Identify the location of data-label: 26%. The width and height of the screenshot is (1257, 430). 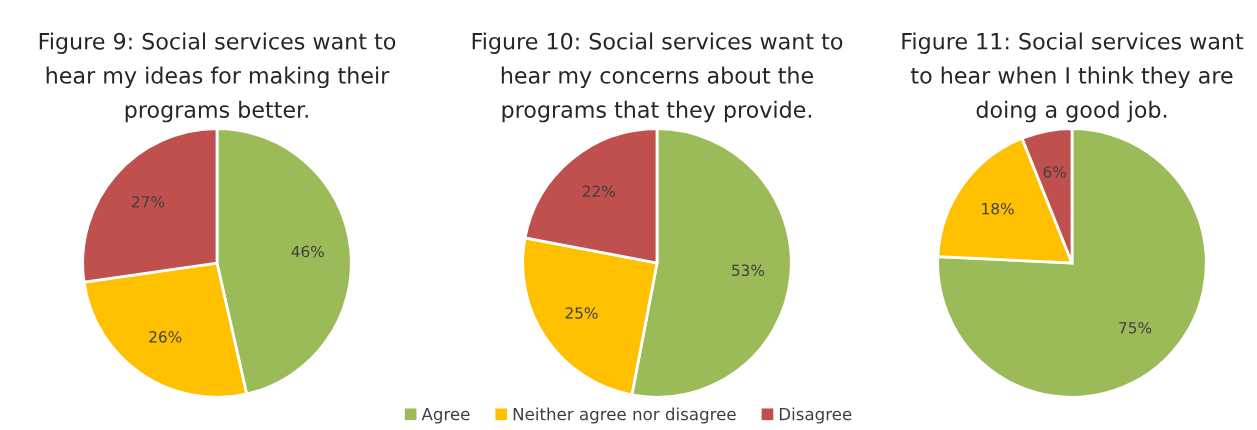
(165, 337).